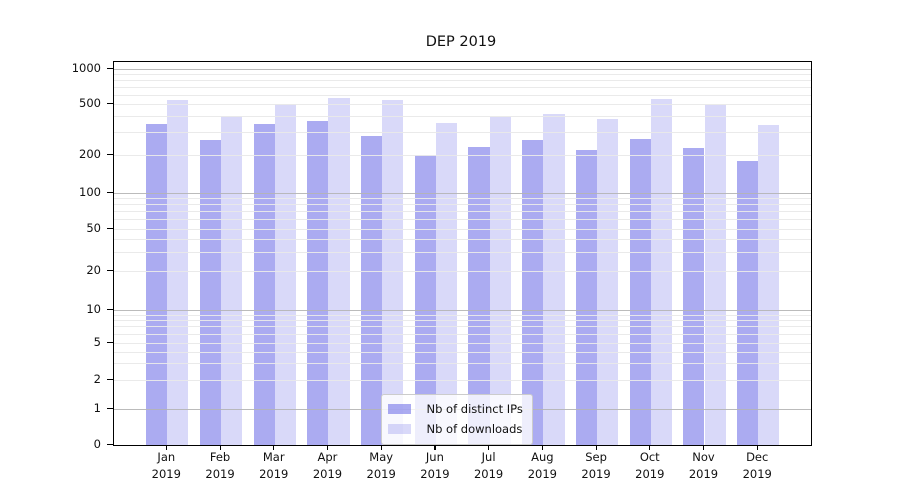  Describe the element at coordinates (399, 429) in the screenshot. I see `legend-swatch-downloads` at that location.